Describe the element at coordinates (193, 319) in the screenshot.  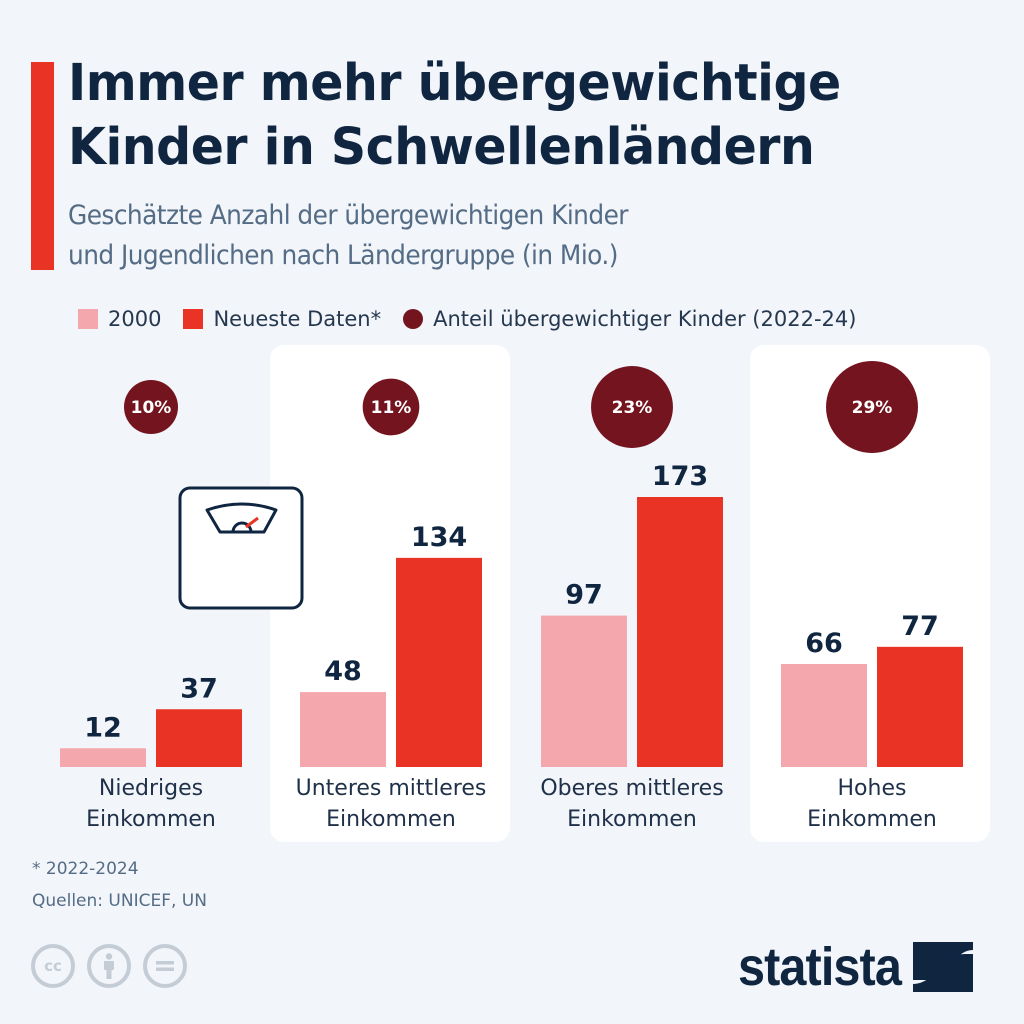
I see `legend-swatch-latest` at that location.